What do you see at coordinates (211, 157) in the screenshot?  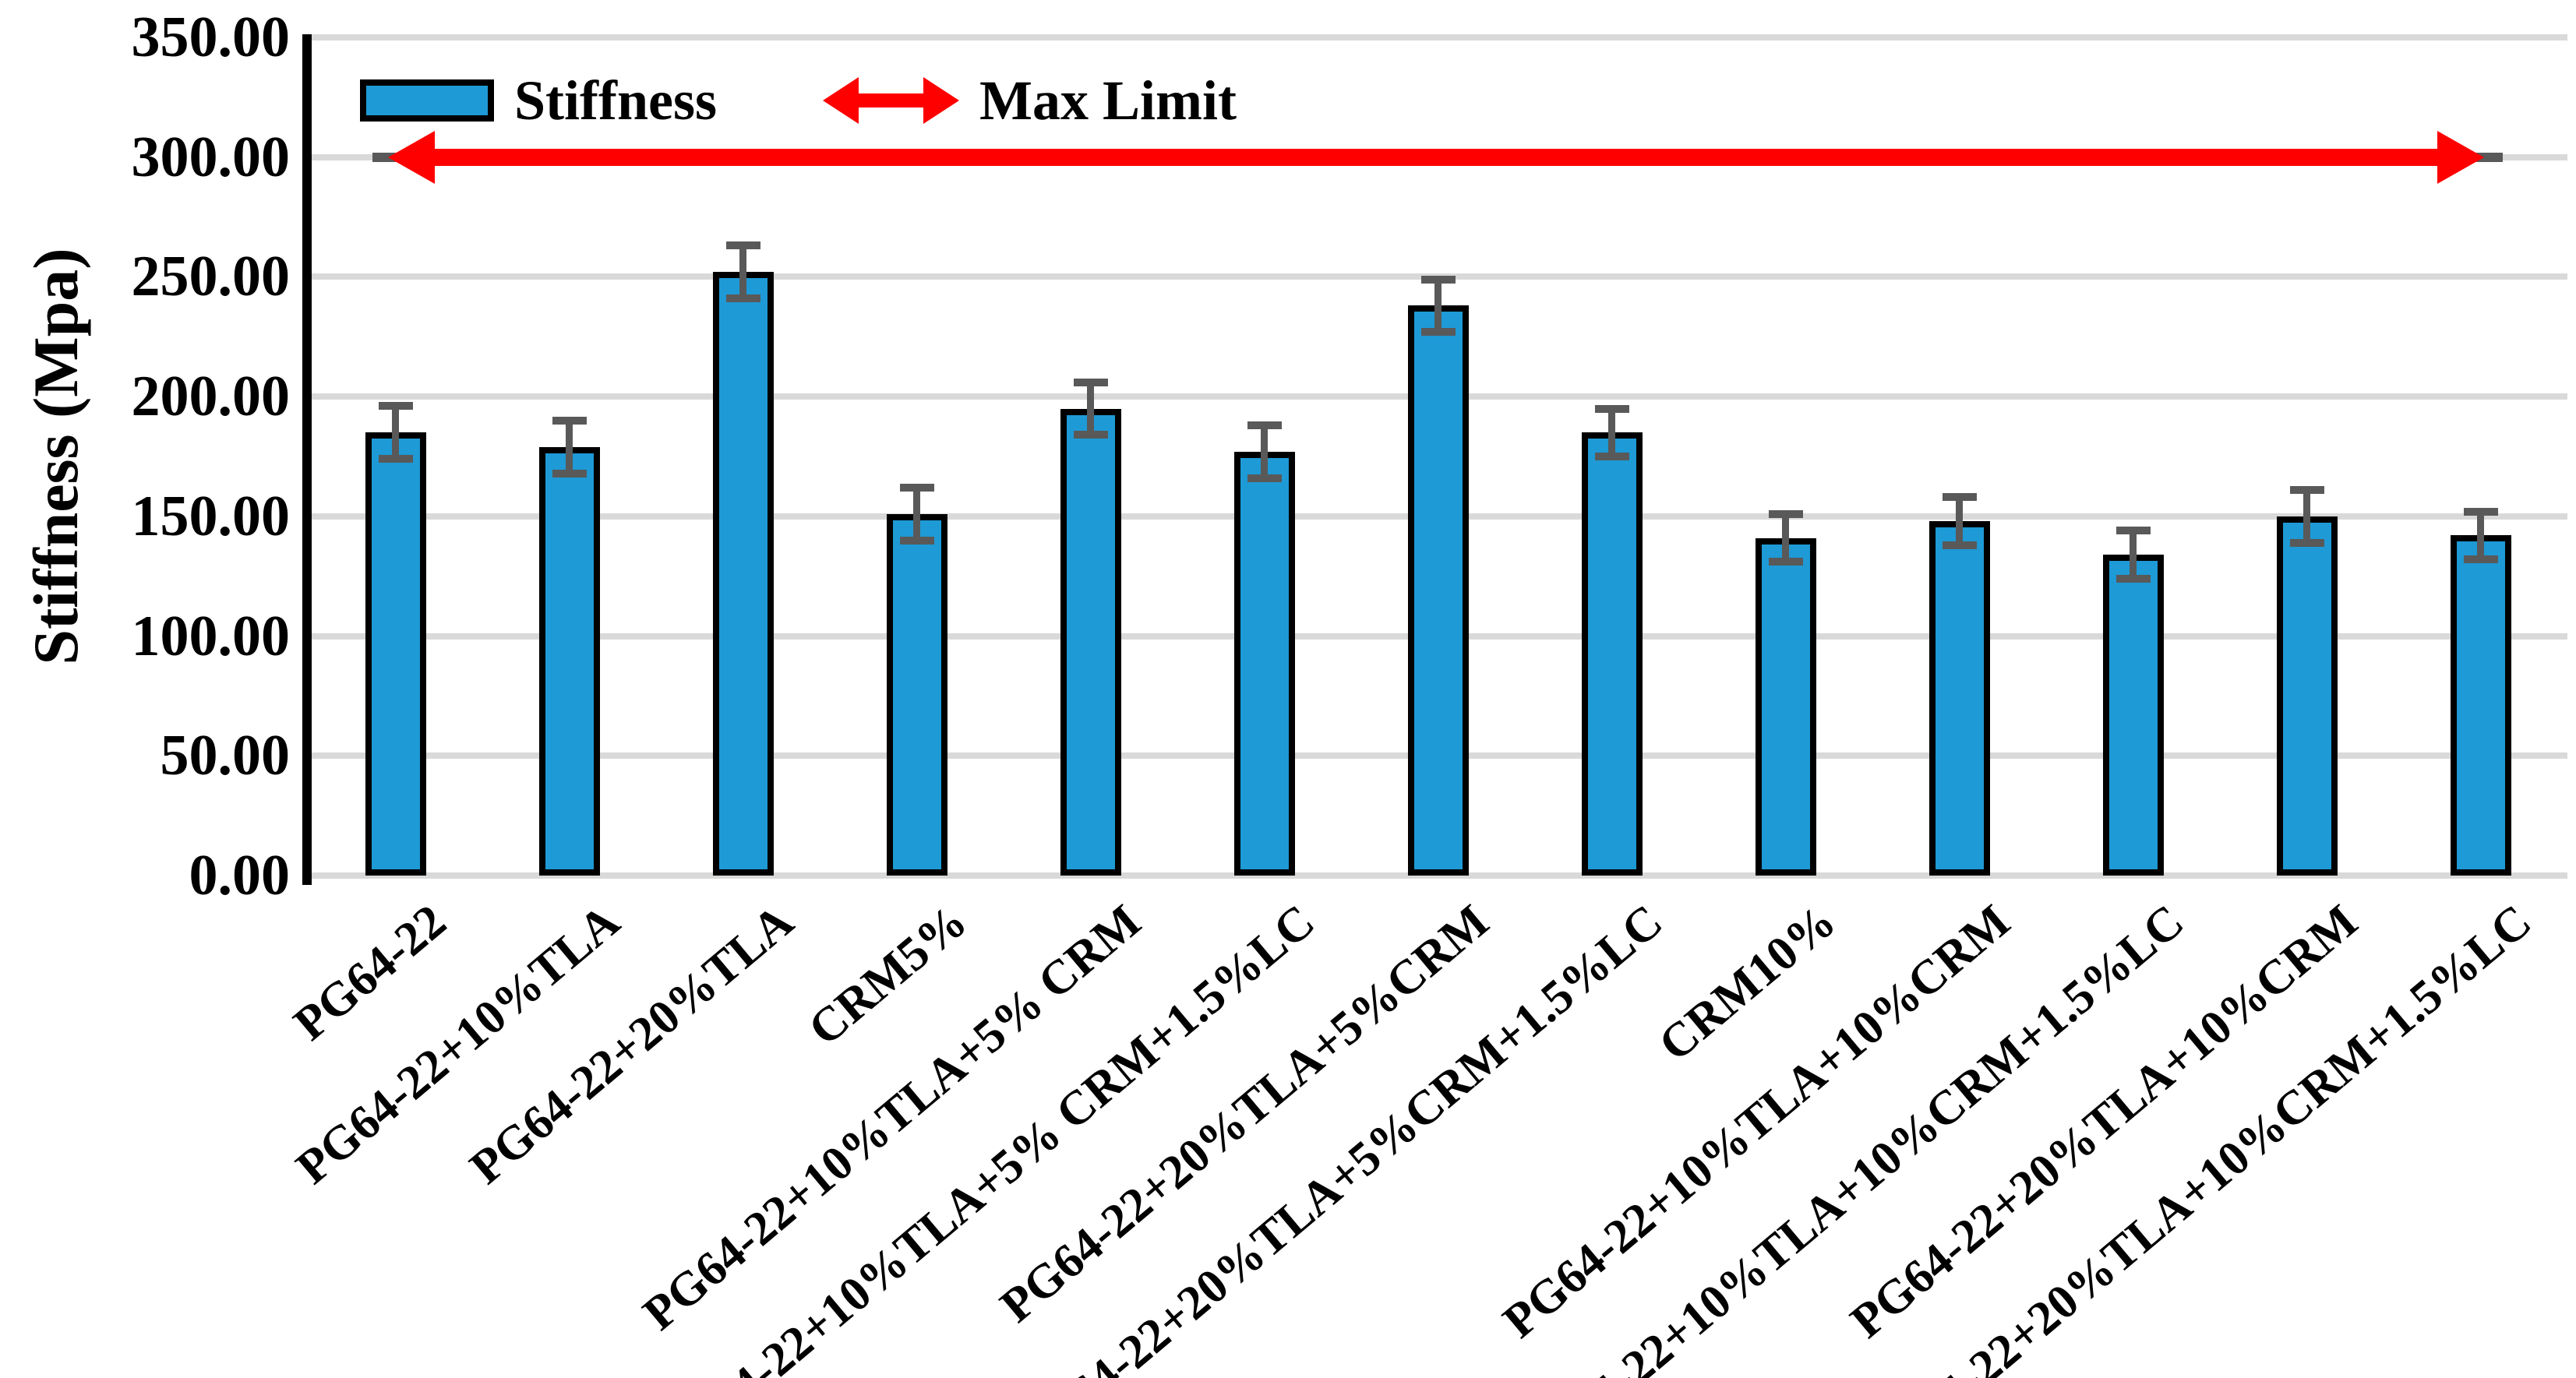 I see `y-tick-label: 300.00` at bounding box center [211, 157].